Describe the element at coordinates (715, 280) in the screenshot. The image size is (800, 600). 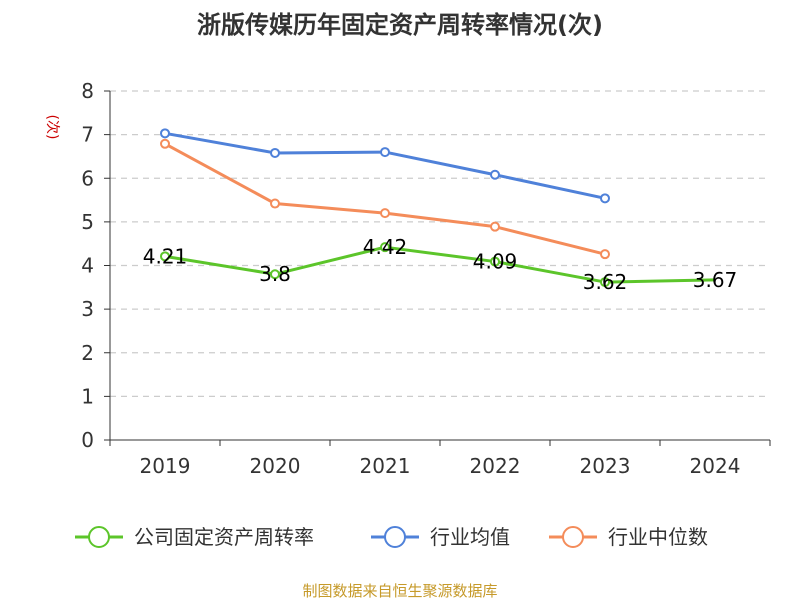
I see `data-label-2024: 3.67` at that location.